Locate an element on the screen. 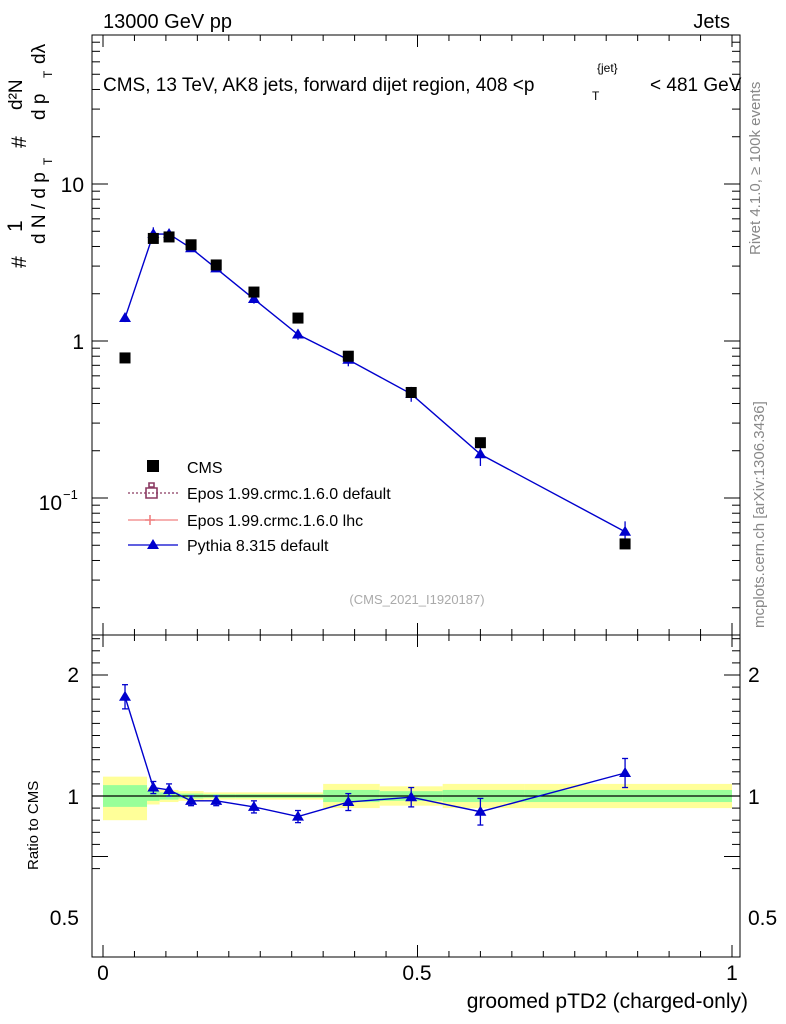  ratio-tick-label: 1 is located at coordinates (73, 797).